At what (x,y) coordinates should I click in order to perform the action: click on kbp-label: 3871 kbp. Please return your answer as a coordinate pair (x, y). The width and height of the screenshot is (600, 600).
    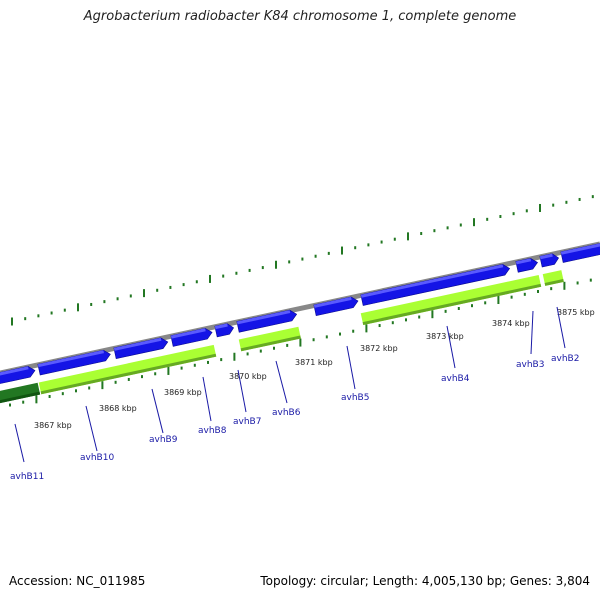
    Looking at the image, I should click on (314, 362).